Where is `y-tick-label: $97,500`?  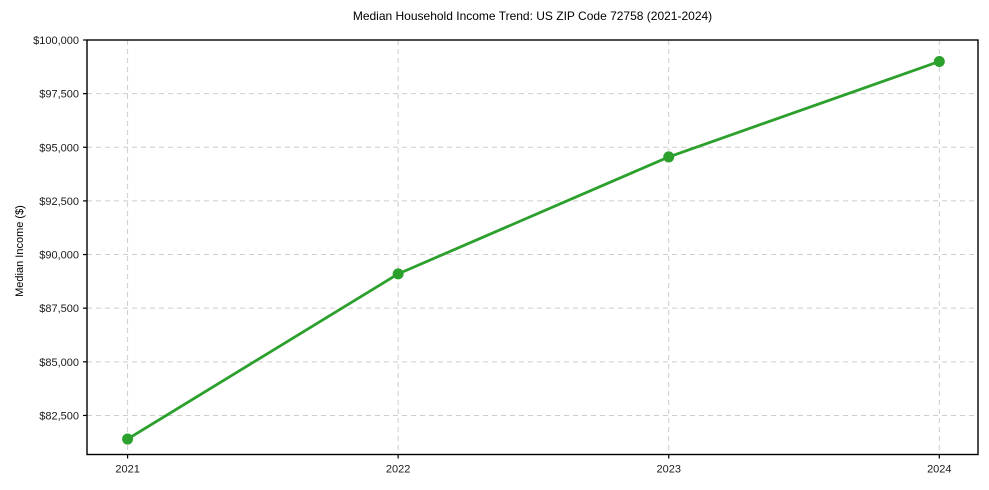 y-tick-label: $97,500 is located at coordinates (59, 95).